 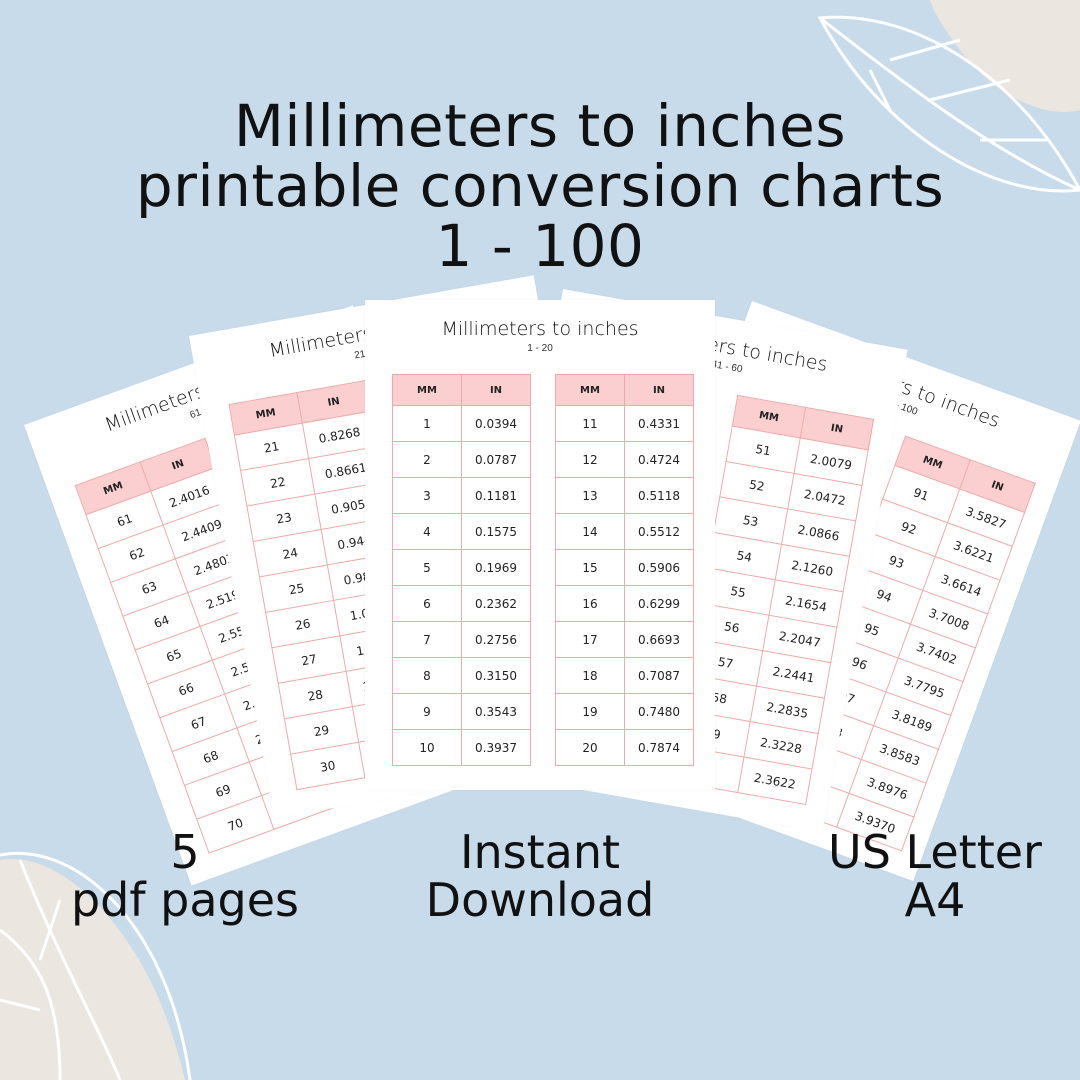 I want to click on mm-cell: 14, so click(x=590, y=531).